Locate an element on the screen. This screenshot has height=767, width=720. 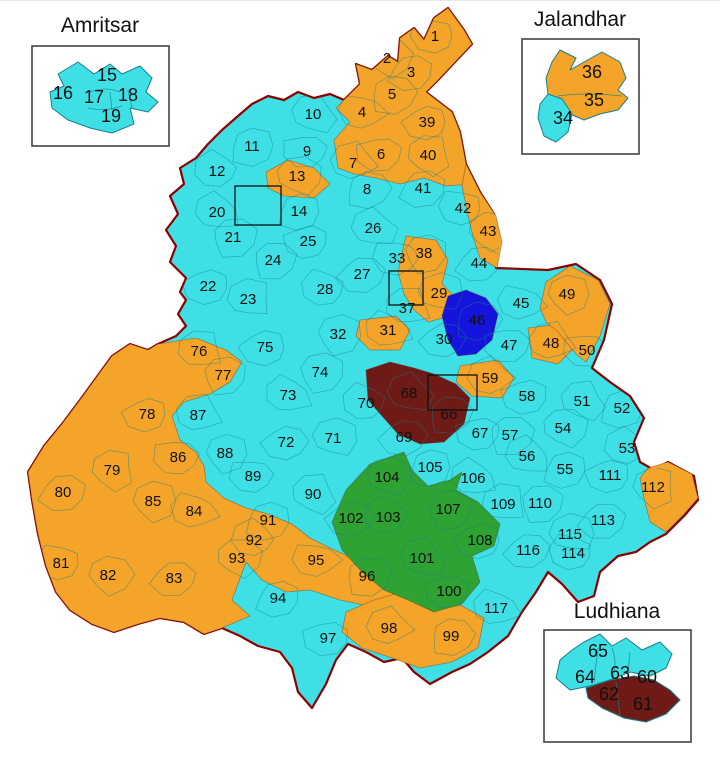
constituency-97-label: 97 is located at coordinates (328, 638).